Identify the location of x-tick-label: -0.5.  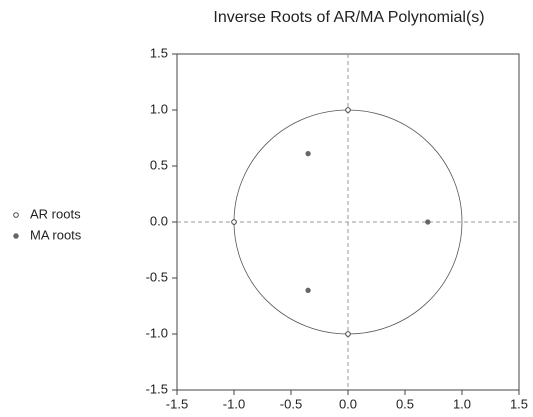
(291, 403).